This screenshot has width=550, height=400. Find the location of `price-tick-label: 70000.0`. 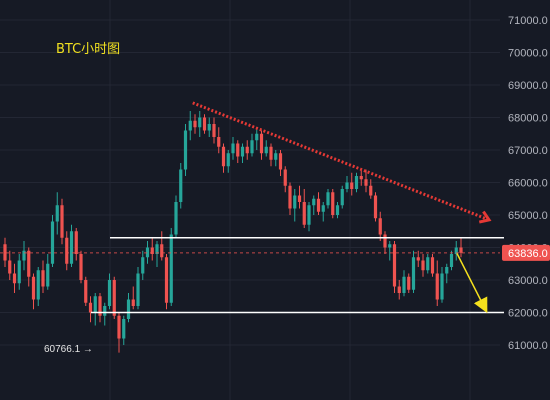

price-tick-label: 70000.0 is located at coordinates (528, 54).